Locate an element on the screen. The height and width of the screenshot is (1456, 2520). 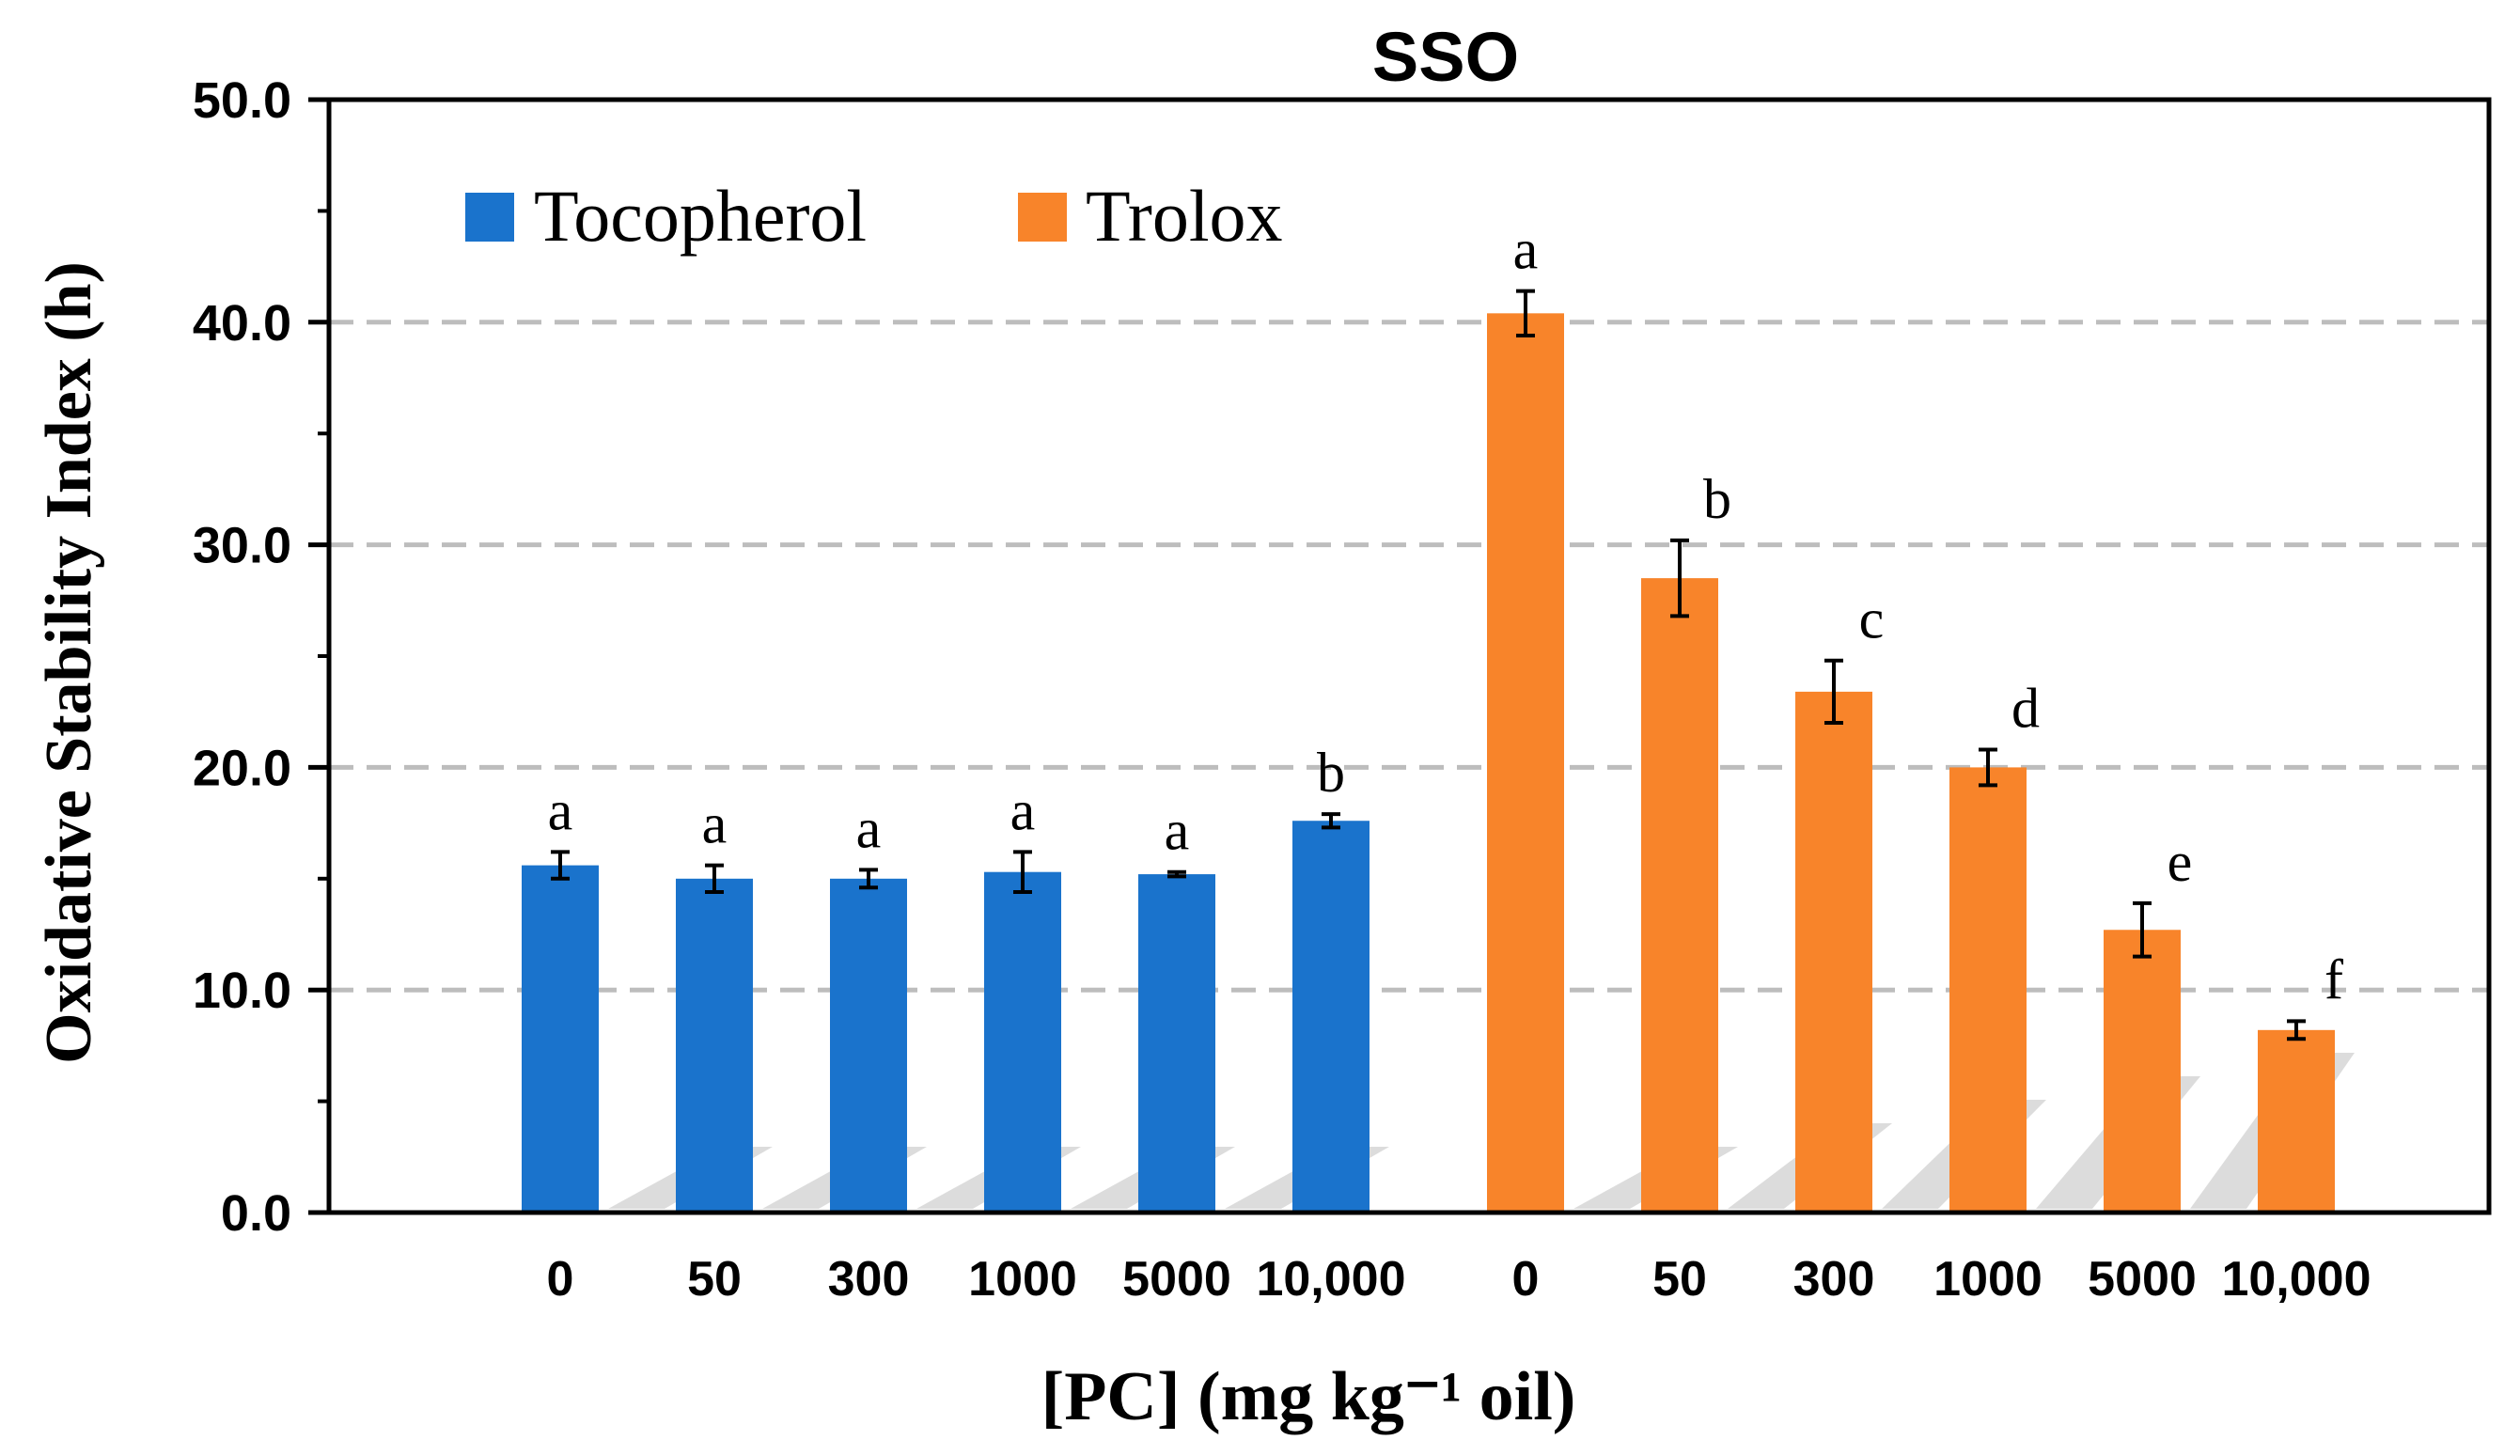
significance-letter: f is located at coordinates (2333, 979).